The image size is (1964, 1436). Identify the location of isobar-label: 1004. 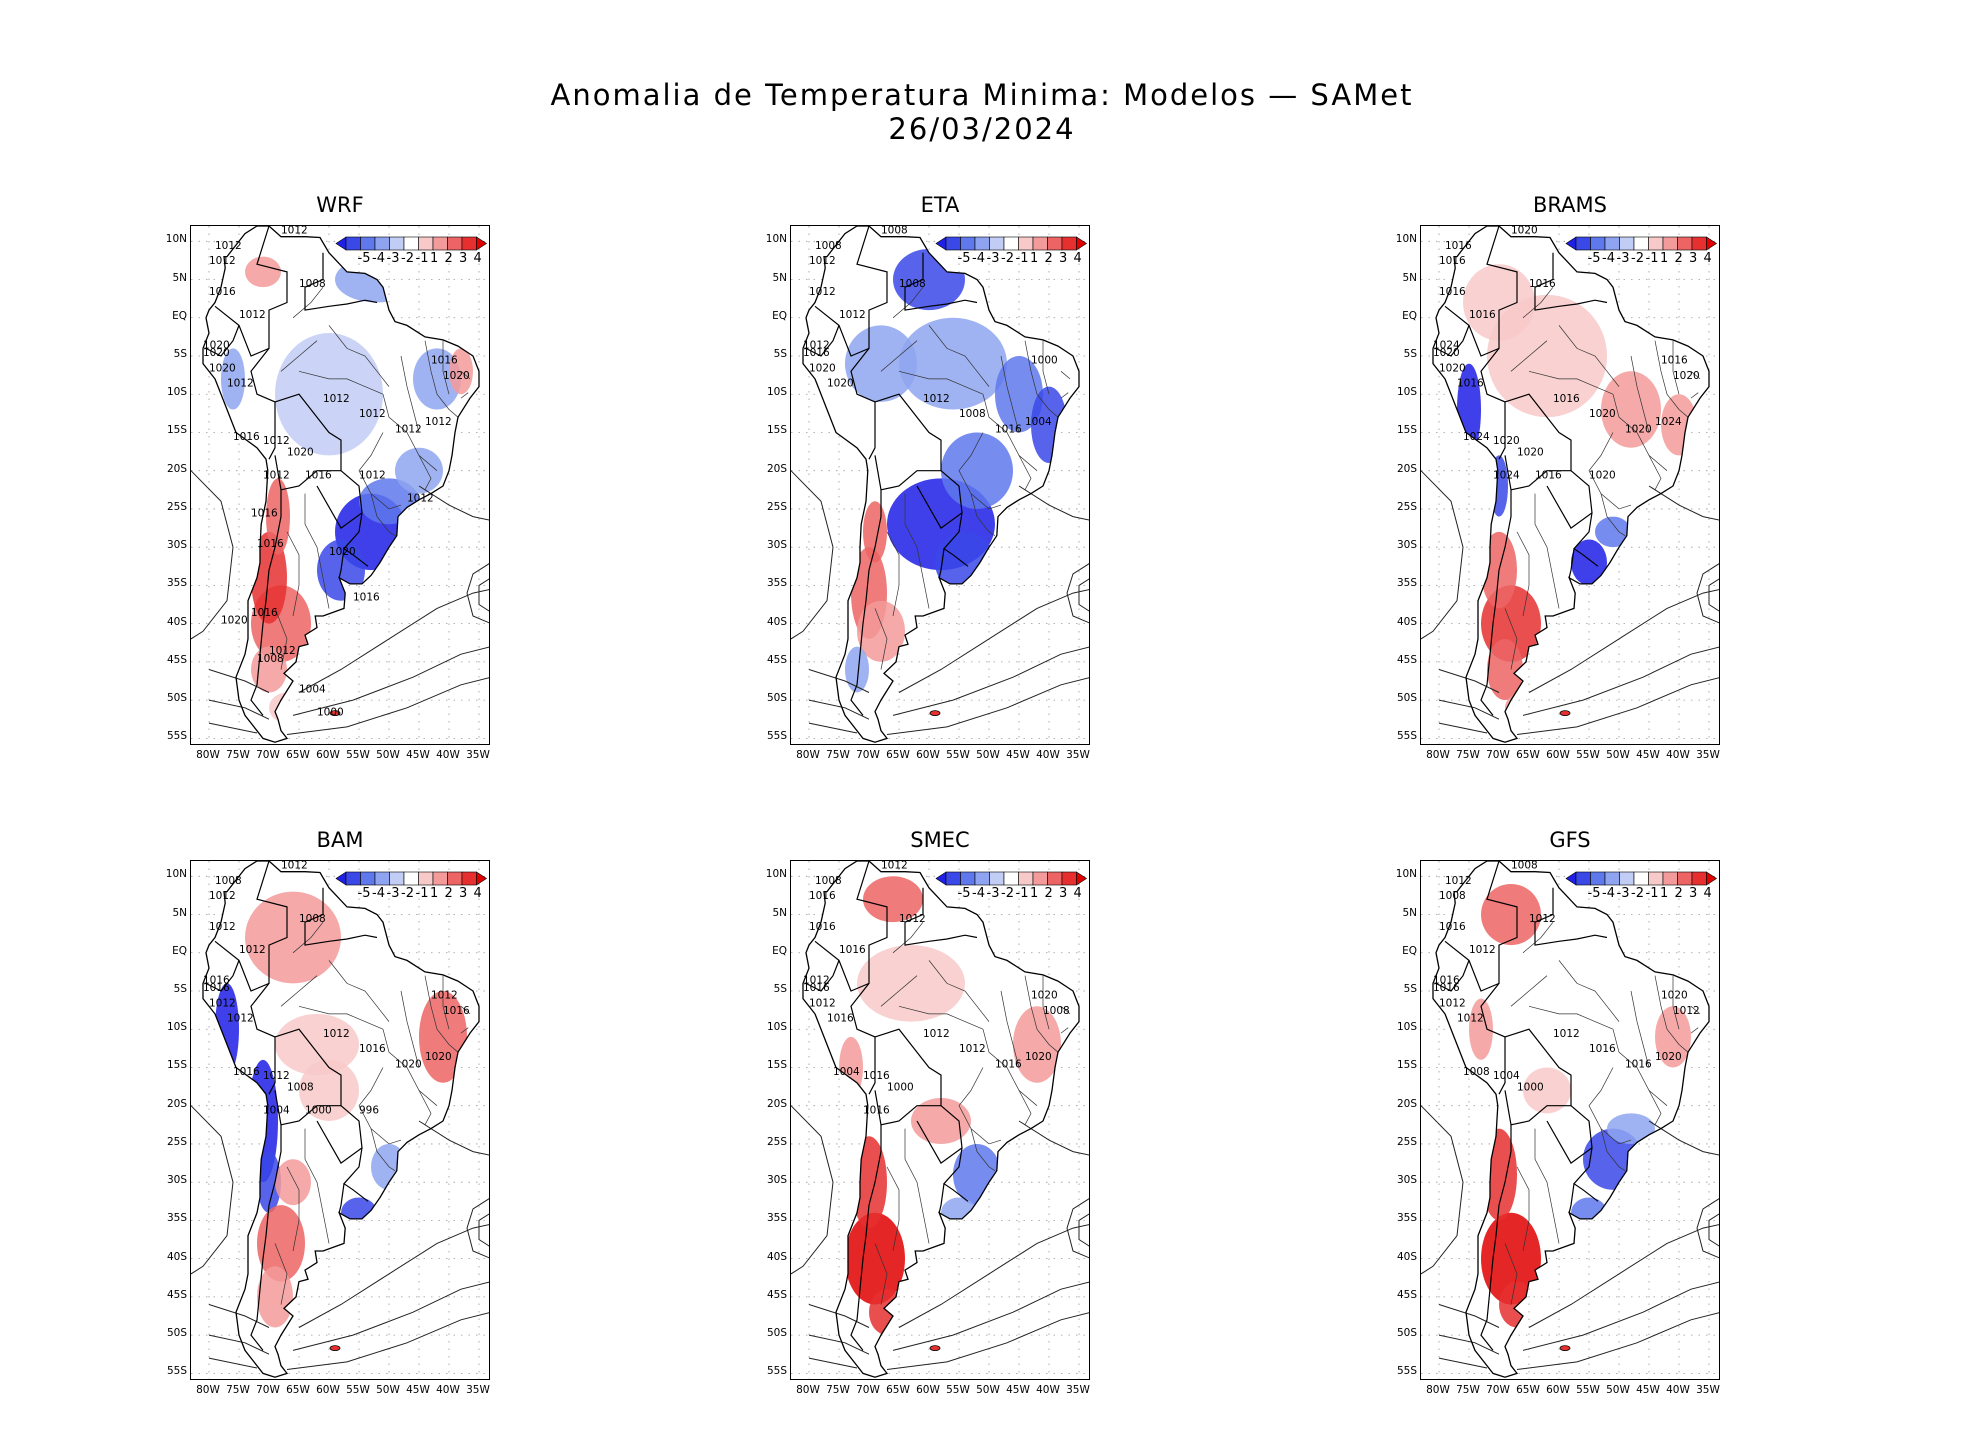
(846, 1072).